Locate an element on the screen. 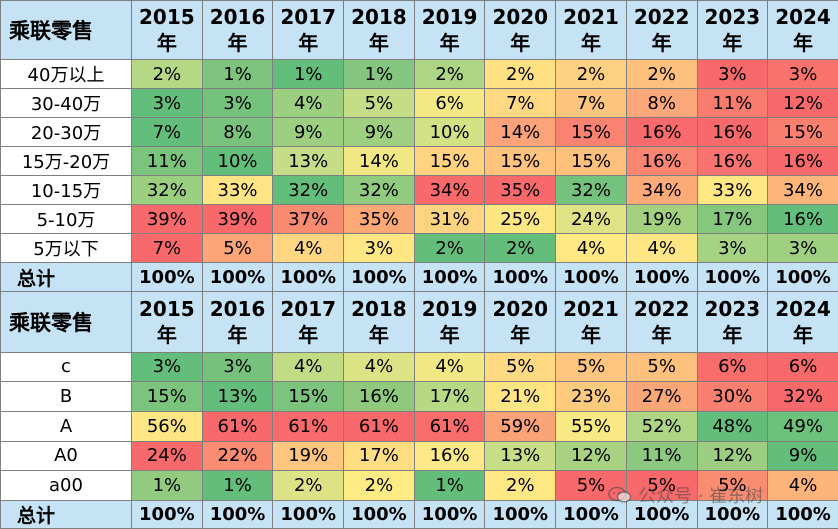  row-label: a00 is located at coordinates (66, 485).